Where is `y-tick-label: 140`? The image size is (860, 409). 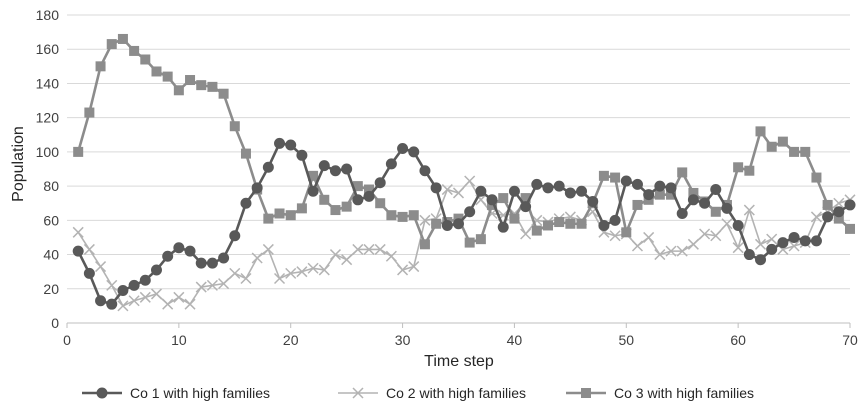 y-tick-label: 140 is located at coordinates (48, 83).